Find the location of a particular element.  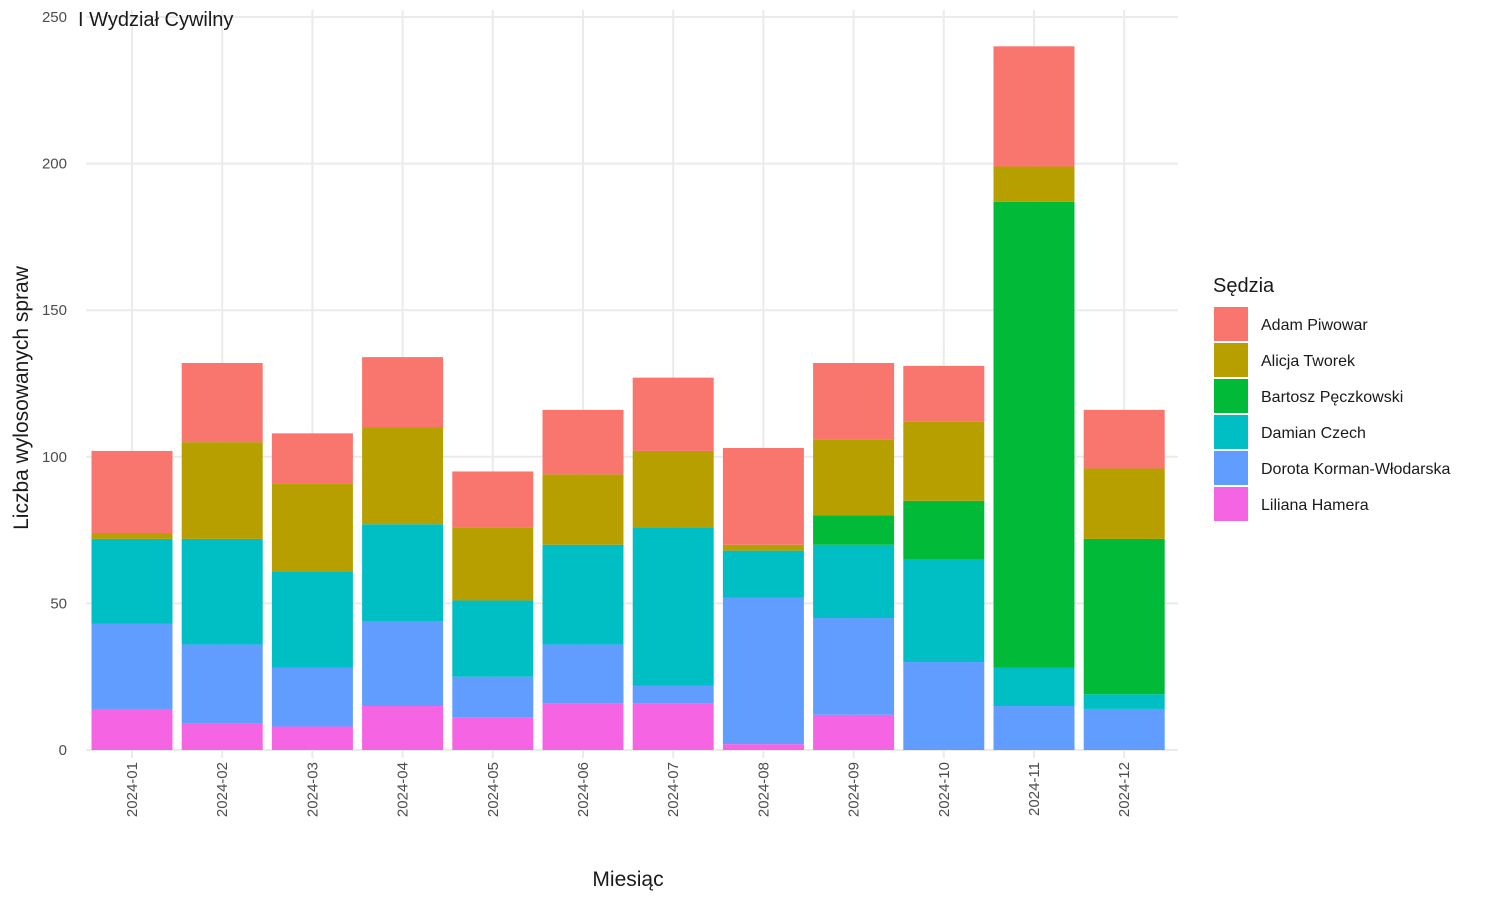

legend-title: Sędzia is located at coordinates (1244, 286).